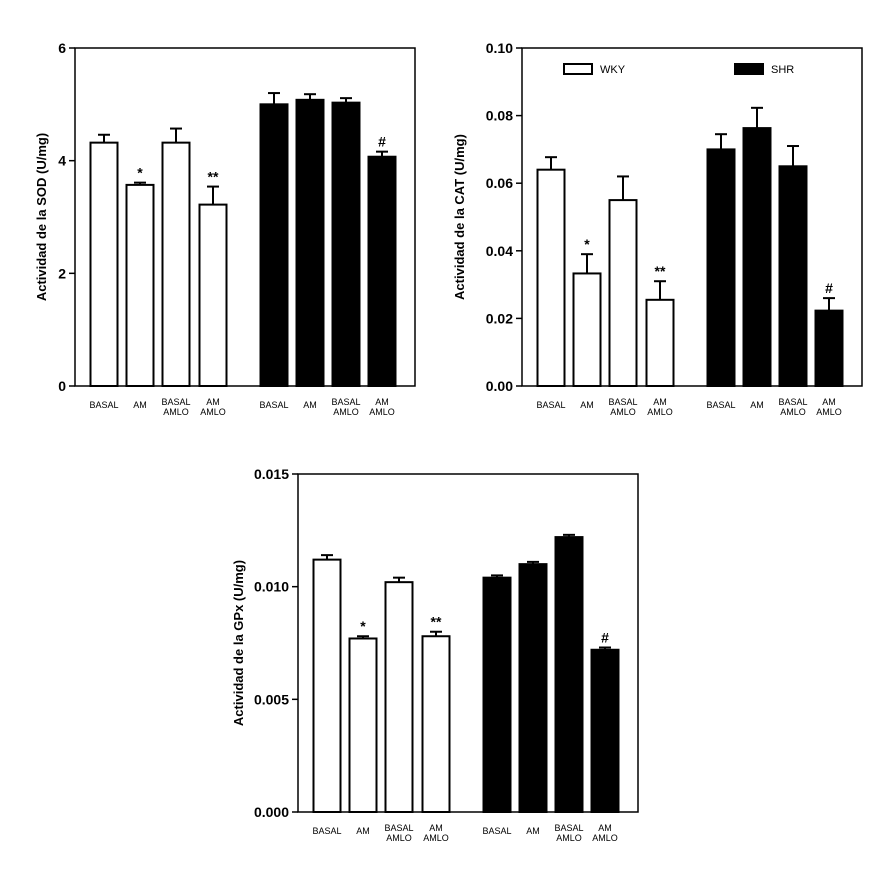 This screenshot has width=890, height=880. Describe the element at coordinates (62, 48) in the screenshot. I see `y-tick-label: 6` at that location.